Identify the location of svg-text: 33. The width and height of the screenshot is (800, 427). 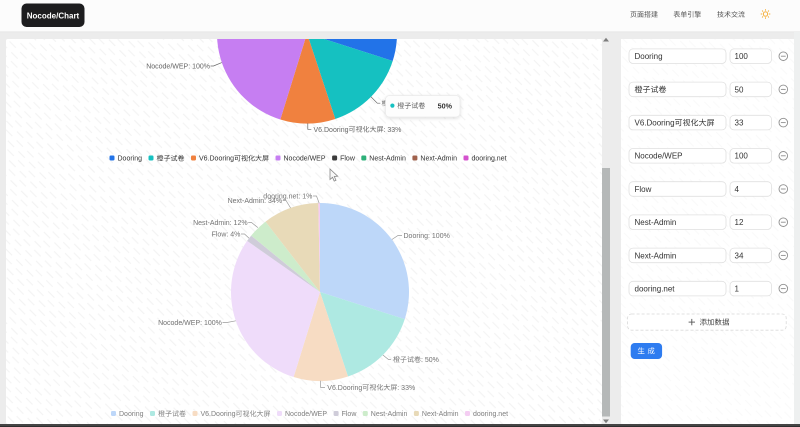
(739, 123).